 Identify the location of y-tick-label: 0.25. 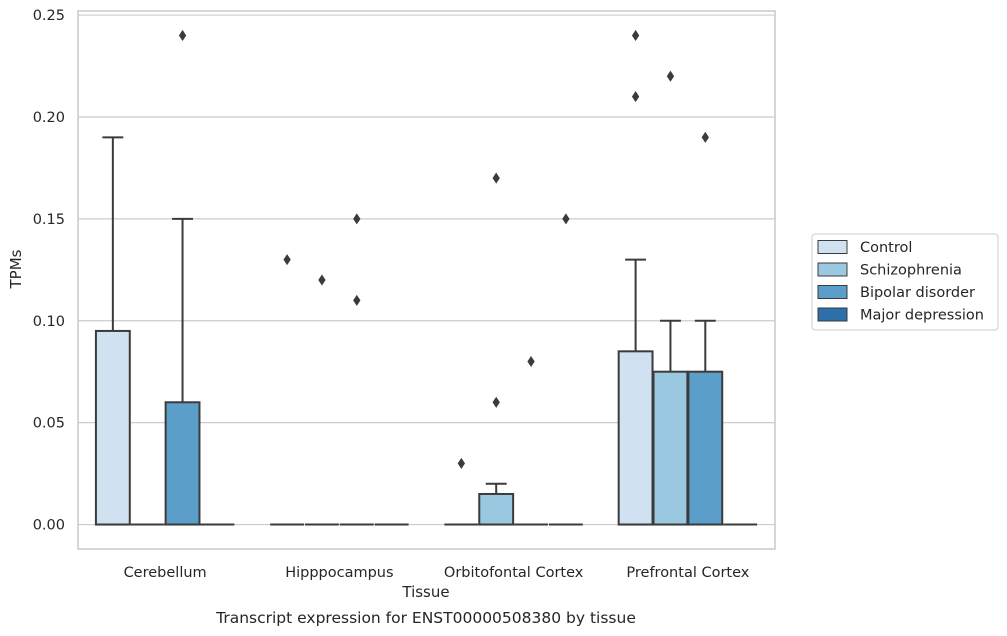
(49, 16).